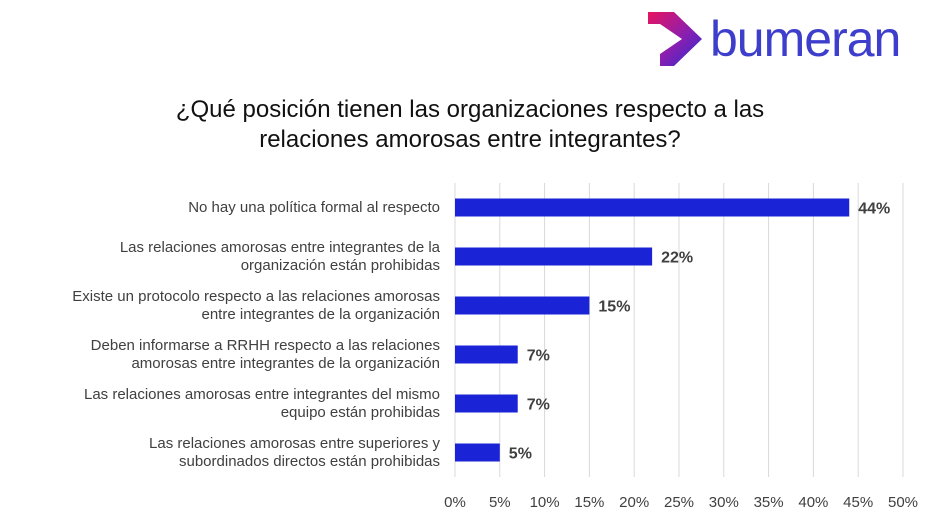  I want to click on category-label-line: organización están prohibidas, so click(340, 265).